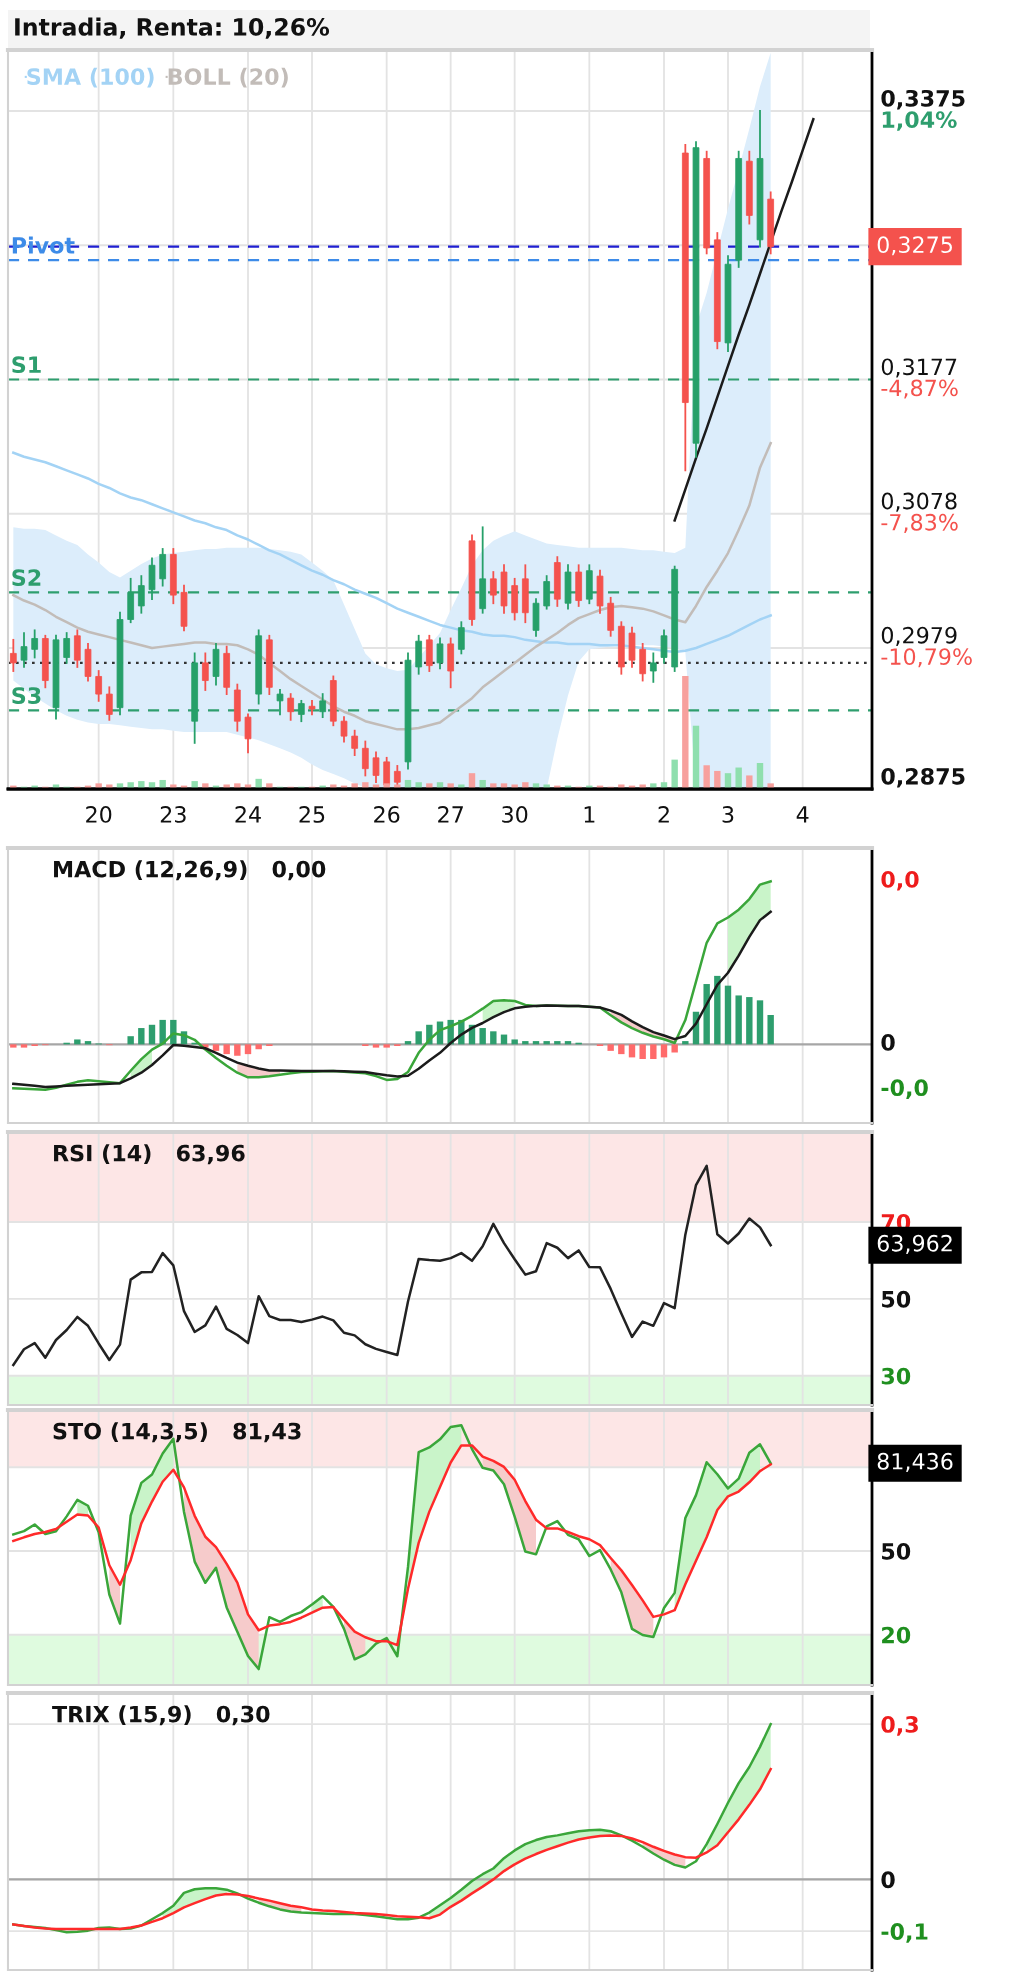  I want to click on x-tick-label: 23, so click(173, 814).